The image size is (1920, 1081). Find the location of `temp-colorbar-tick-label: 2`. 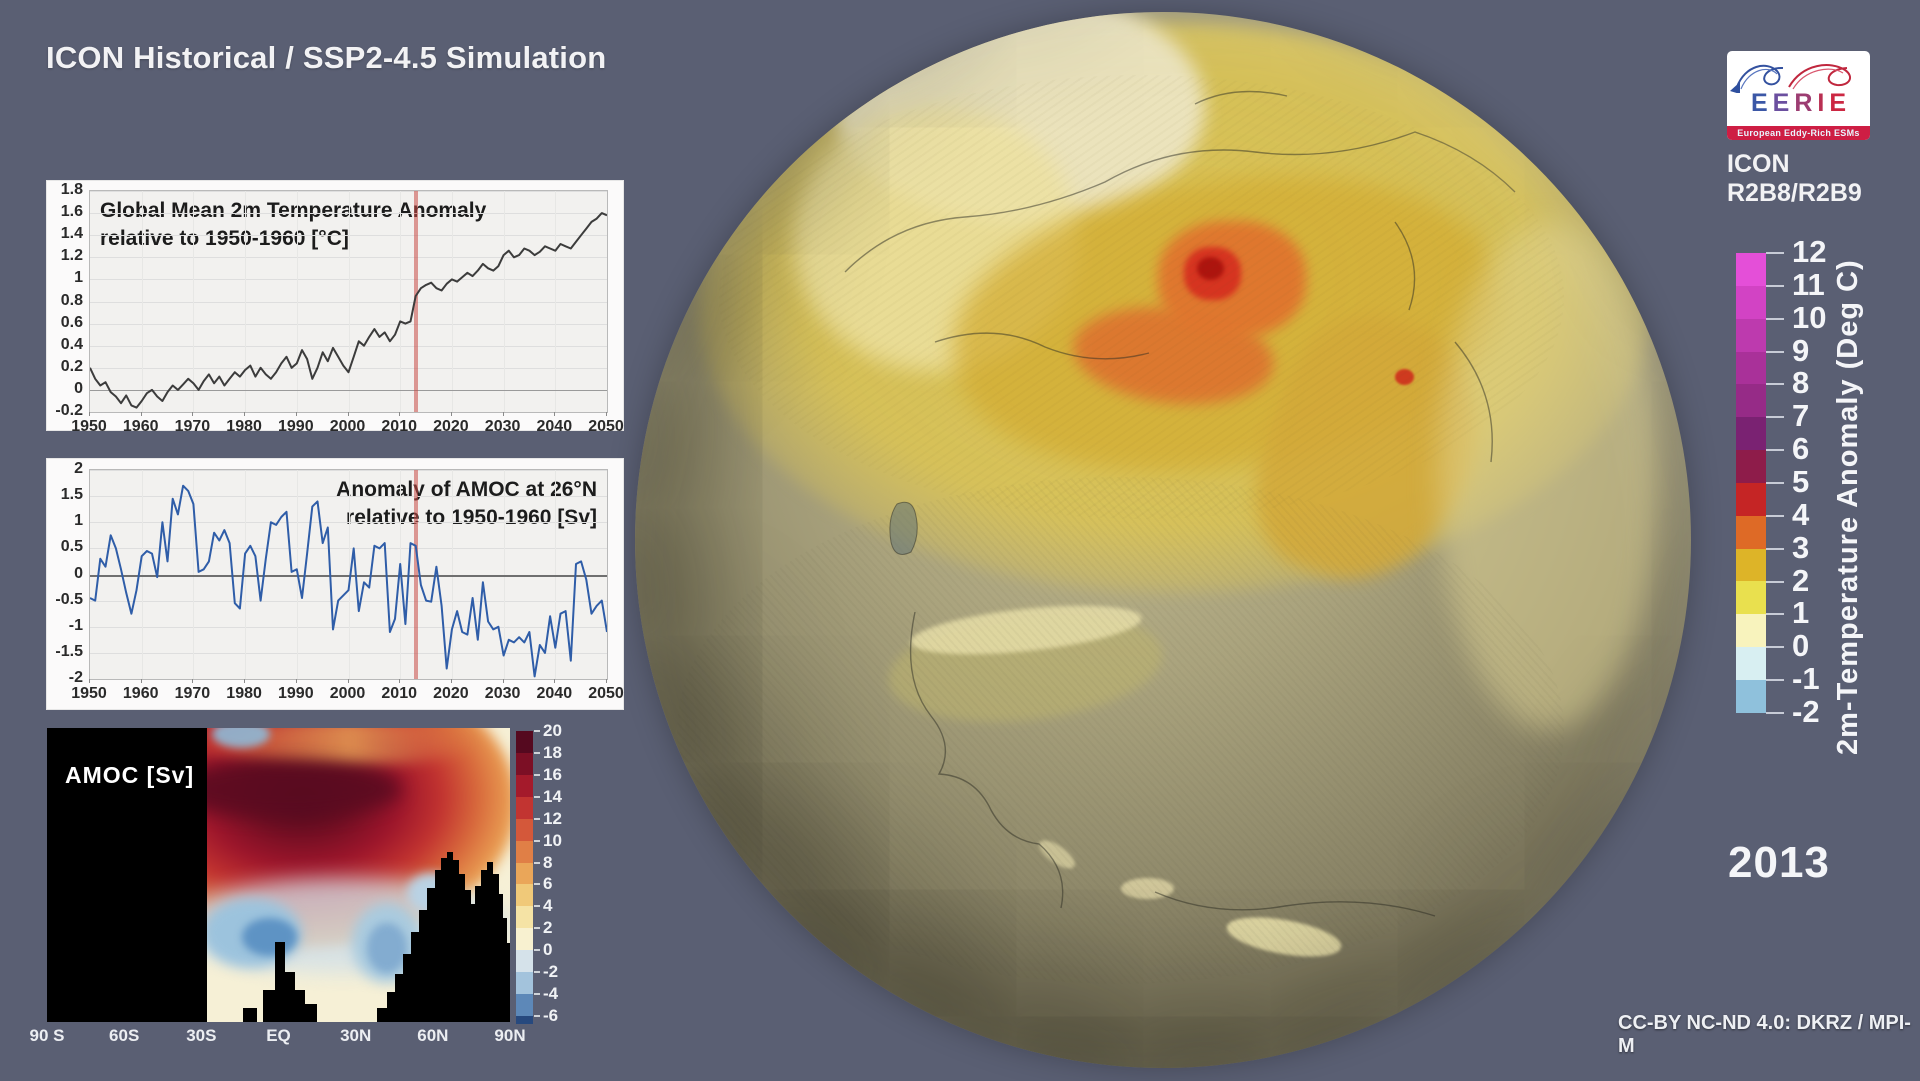

temp-colorbar-tick-label: 2 is located at coordinates (1801, 580).